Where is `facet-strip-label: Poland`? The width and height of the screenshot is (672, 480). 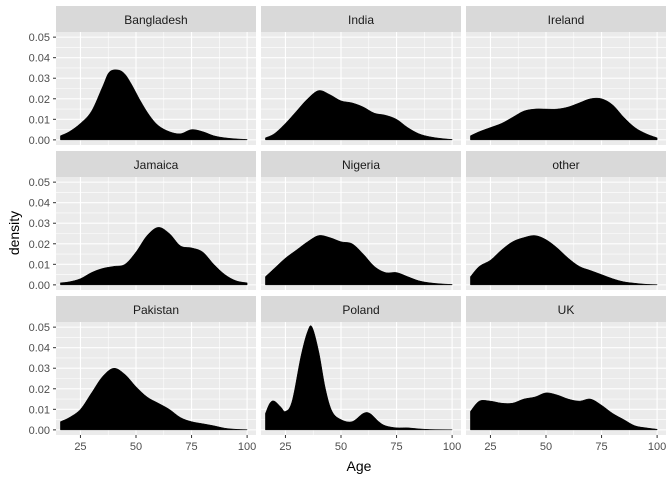 facet-strip-label: Poland is located at coordinates (360, 310).